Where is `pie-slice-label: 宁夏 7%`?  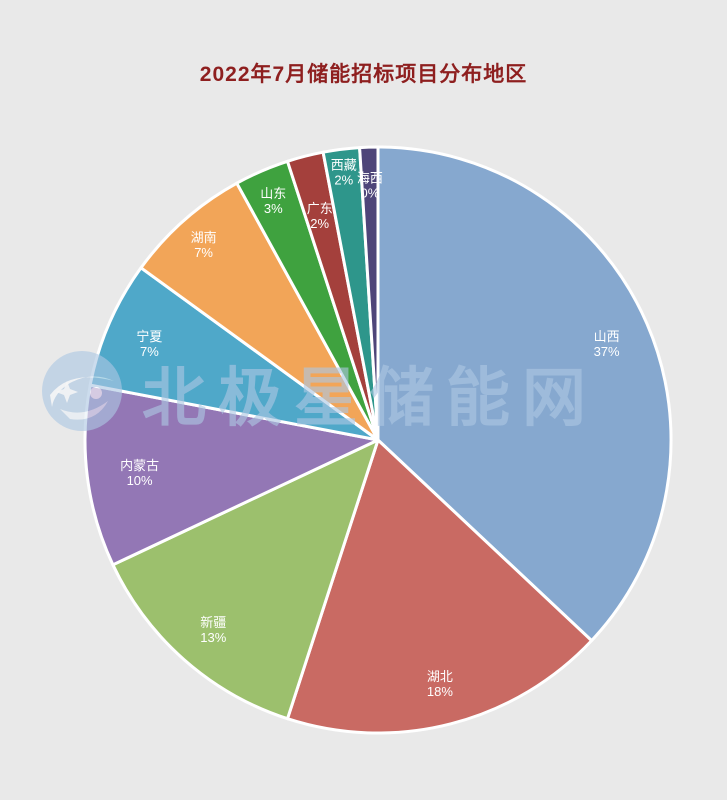 pie-slice-label: 宁夏 7% is located at coordinates (149, 344).